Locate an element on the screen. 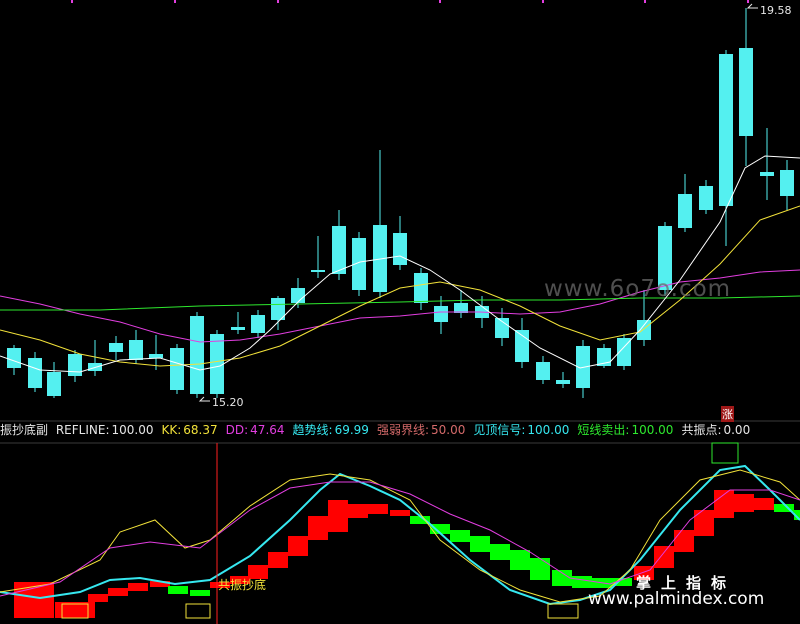 The width and height of the screenshot is (800, 624). indicator-name: 振抄底副 is located at coordinates (24, 430).